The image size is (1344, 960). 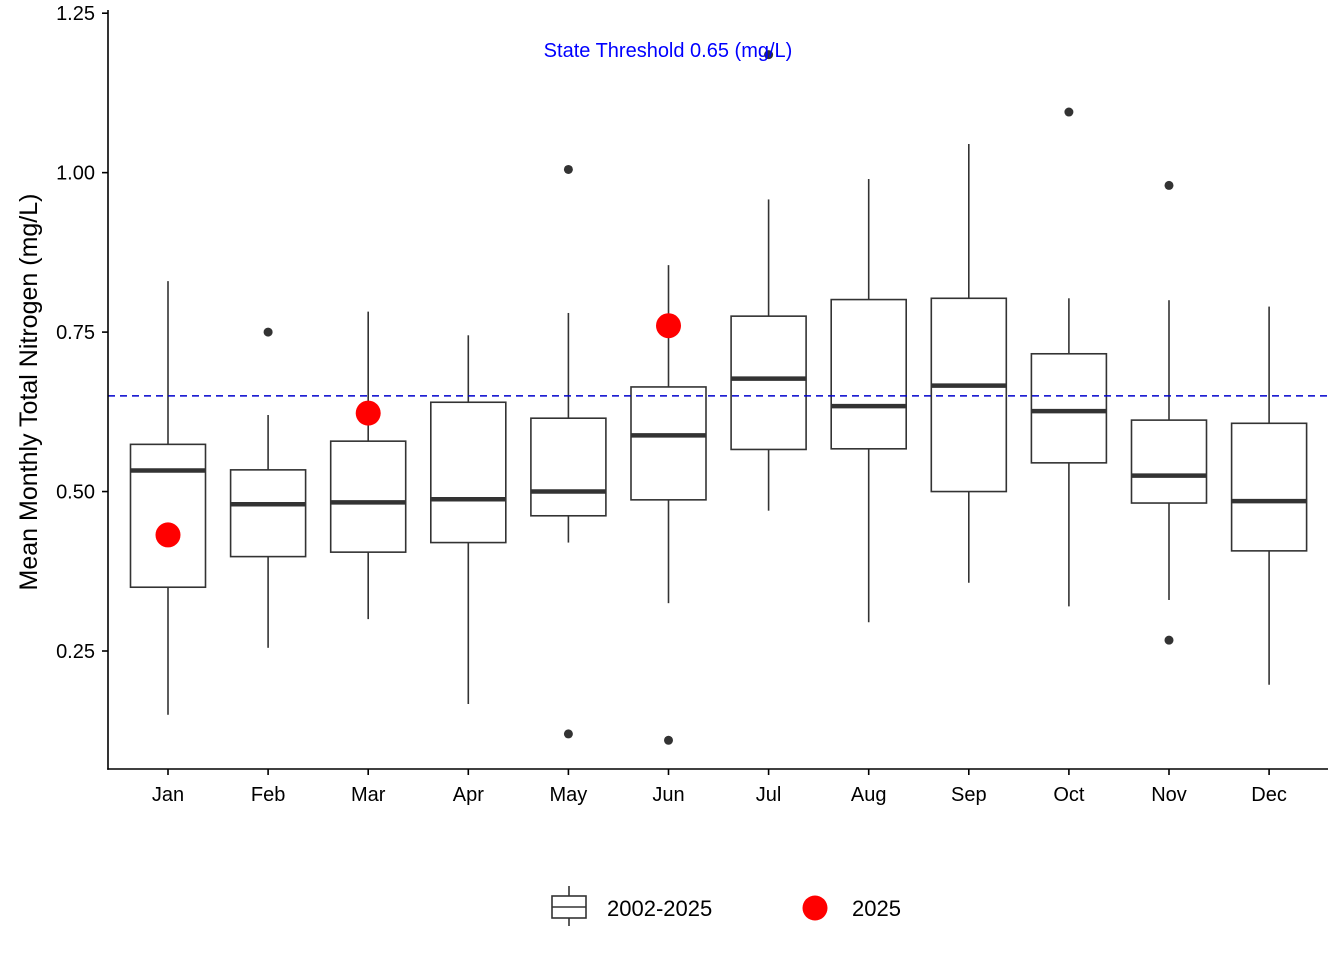 I want to click on x-tick-label: Aug, so click(x=869, y=795).